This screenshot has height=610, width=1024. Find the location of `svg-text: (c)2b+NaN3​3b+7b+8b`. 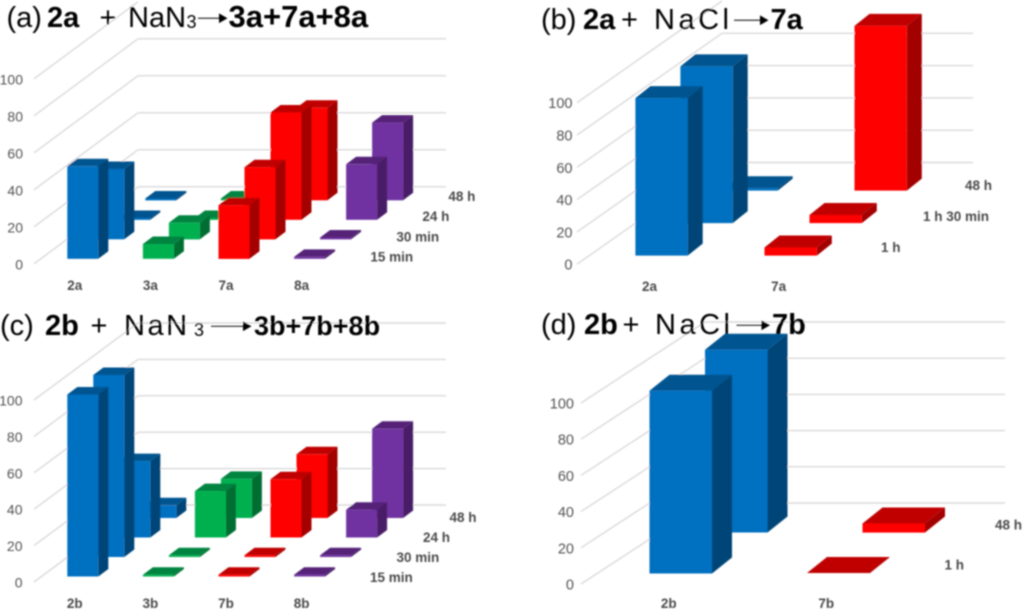

svg-text: (c)2b+NaN3​3b+7b+8b is located at coordinates (190, 326).